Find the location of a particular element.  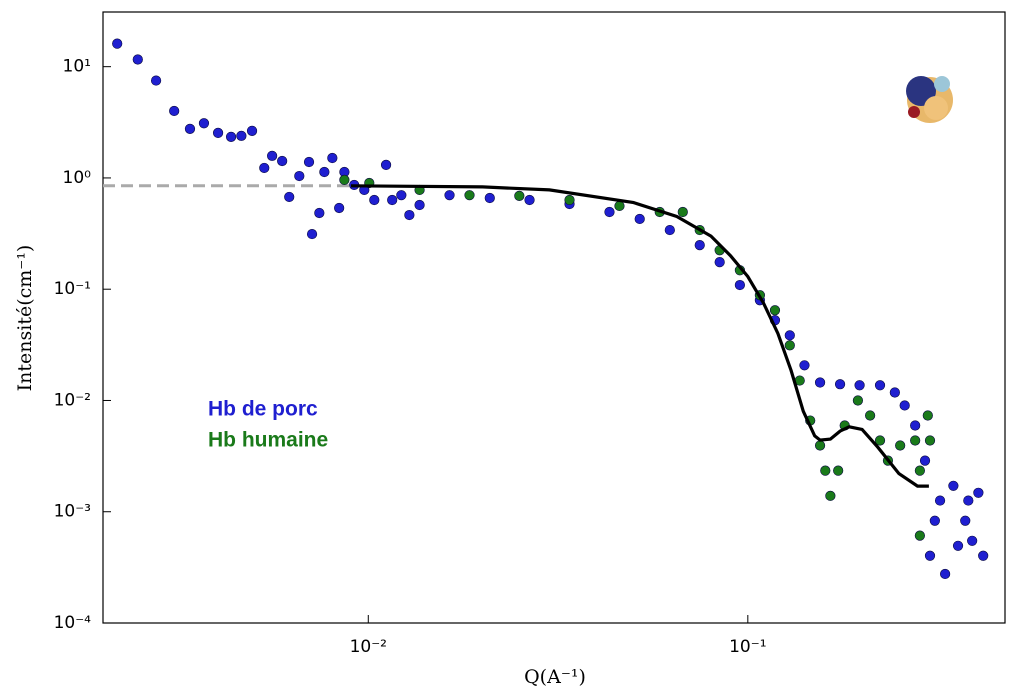

y-tick-label: 10⁰ is located at coordinates (77, 178).